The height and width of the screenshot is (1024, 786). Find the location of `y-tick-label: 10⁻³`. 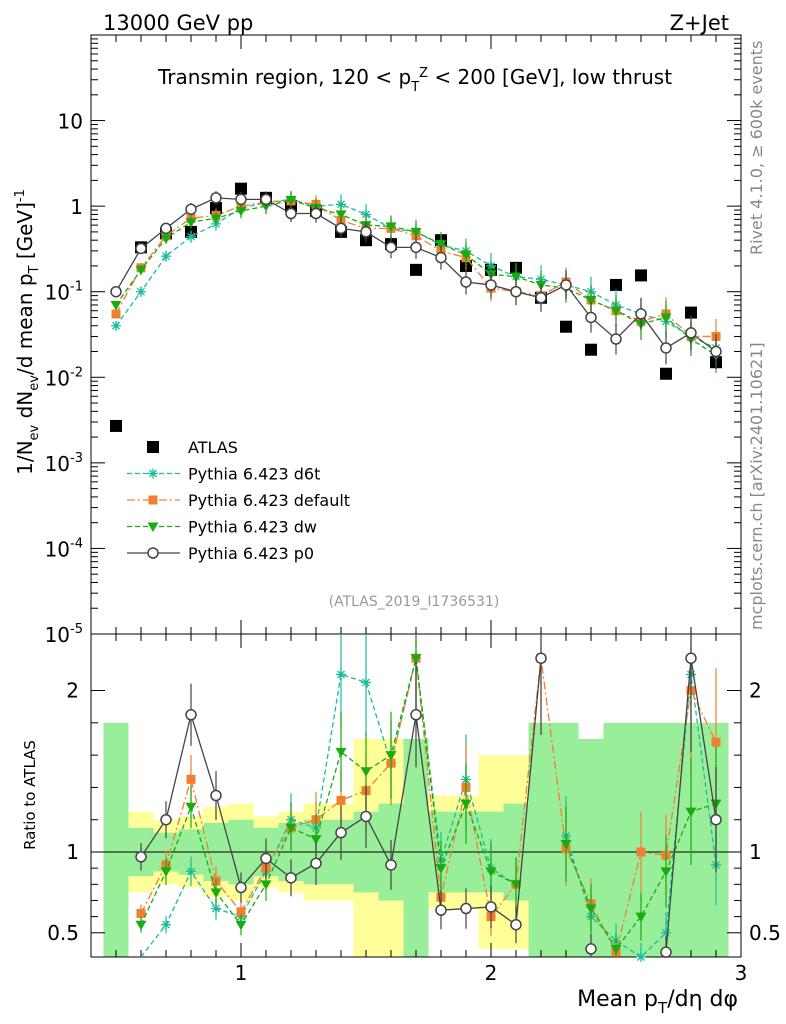

y-tick-label: 10⁻³ is located at coordinates (64, 463).